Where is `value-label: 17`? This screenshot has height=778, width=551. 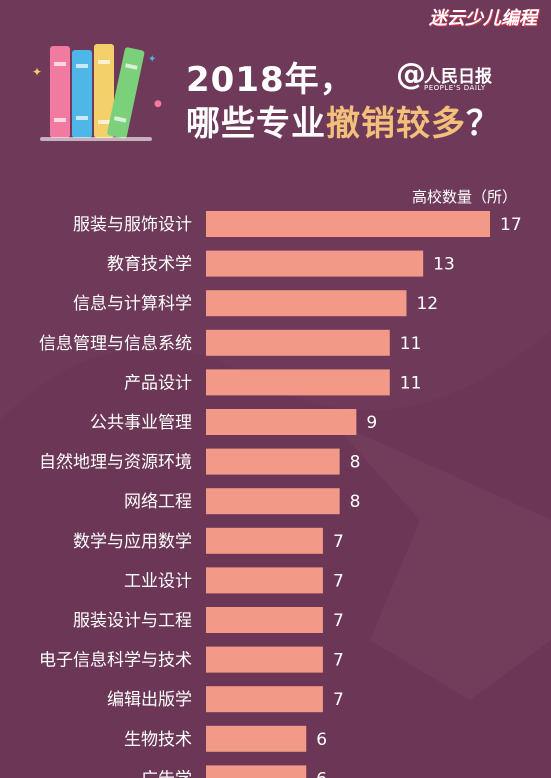
value-label: 17 is located at coordinates (511, 225).